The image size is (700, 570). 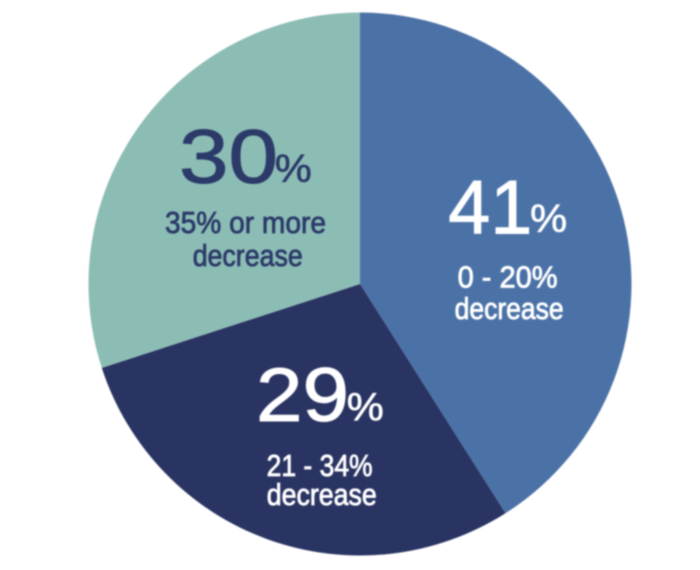 What do you see at coordinates (245, 222) in the screenshot?
I see `svg-text: 35% or more` at bounding box center [245, 222].